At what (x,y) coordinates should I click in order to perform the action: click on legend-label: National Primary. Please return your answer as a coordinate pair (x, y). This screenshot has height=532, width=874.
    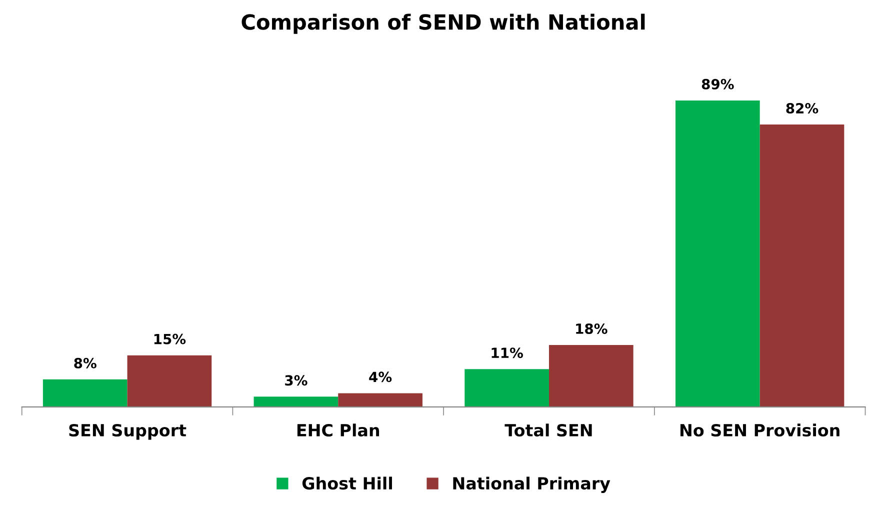
    Looking at the image, I should click on (531, 484).